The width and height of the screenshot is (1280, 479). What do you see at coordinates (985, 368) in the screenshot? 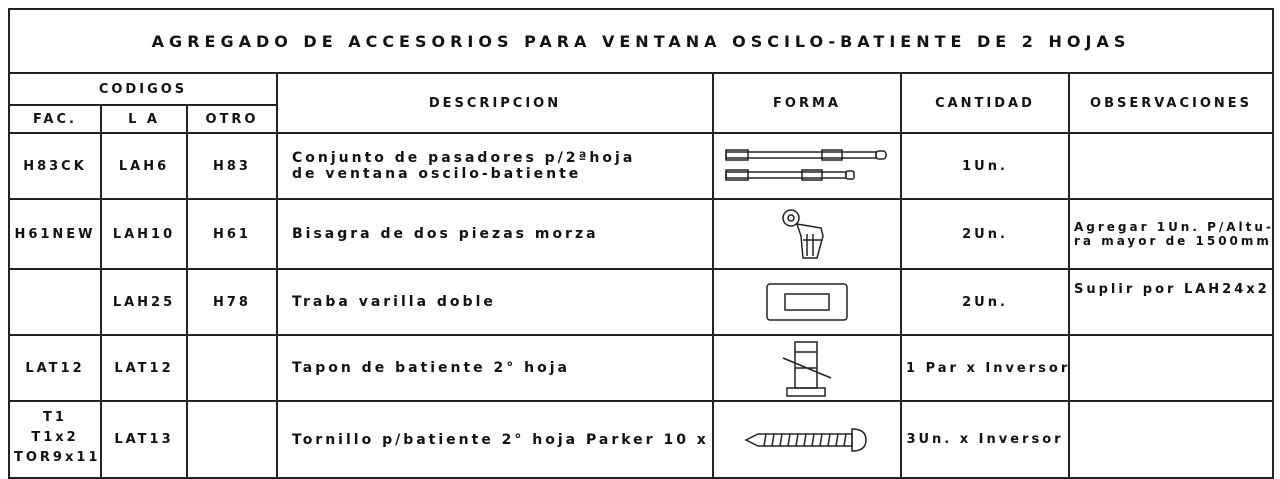
I see `cell: 1 Par x Inversor` at bounding box center [985, 368].